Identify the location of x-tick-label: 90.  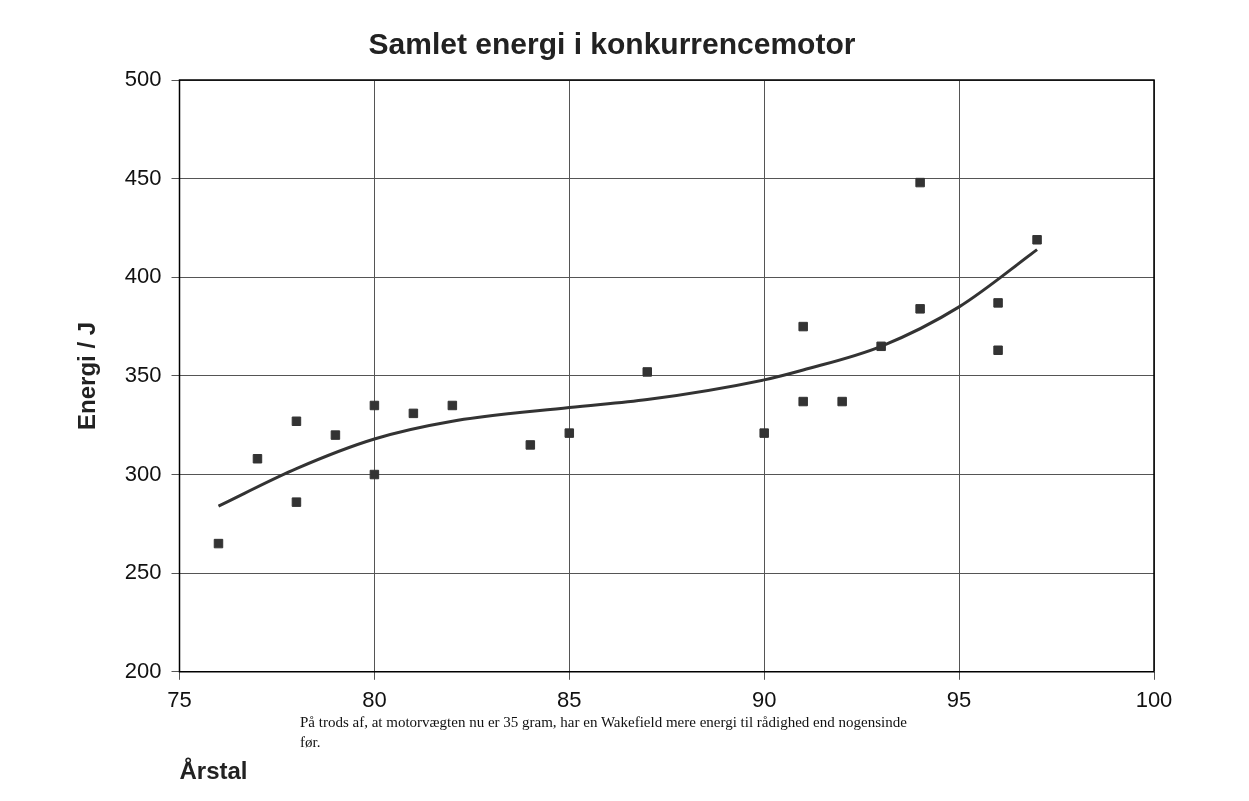
(764, 700).